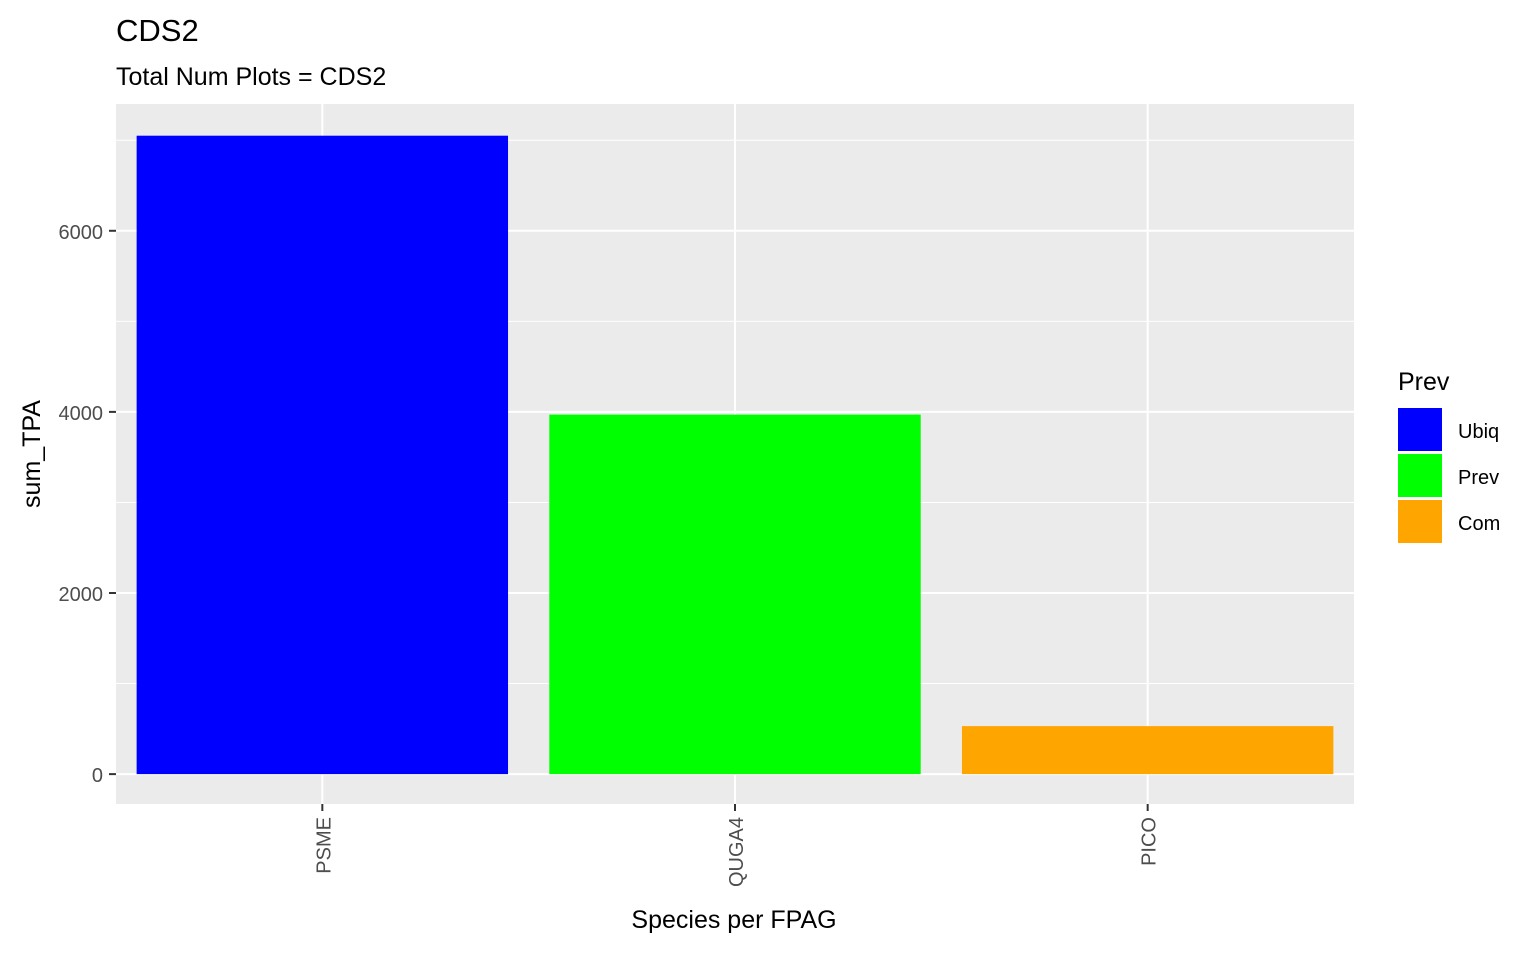 The image size is (1536, 954). I want to click on chart-title: CDS2, so click(157, 30).